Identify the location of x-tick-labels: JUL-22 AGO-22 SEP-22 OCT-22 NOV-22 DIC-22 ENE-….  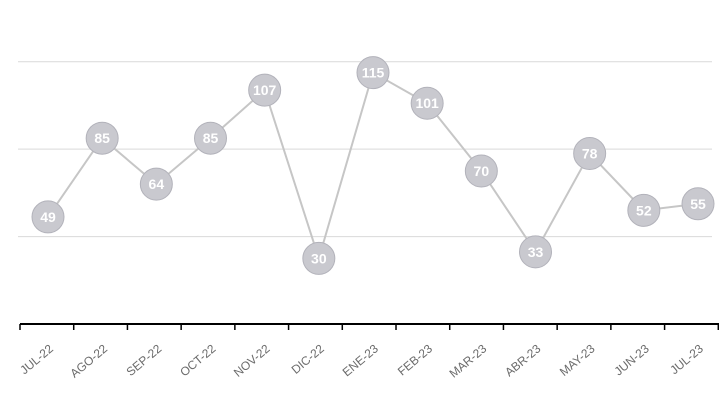
(361, 360).